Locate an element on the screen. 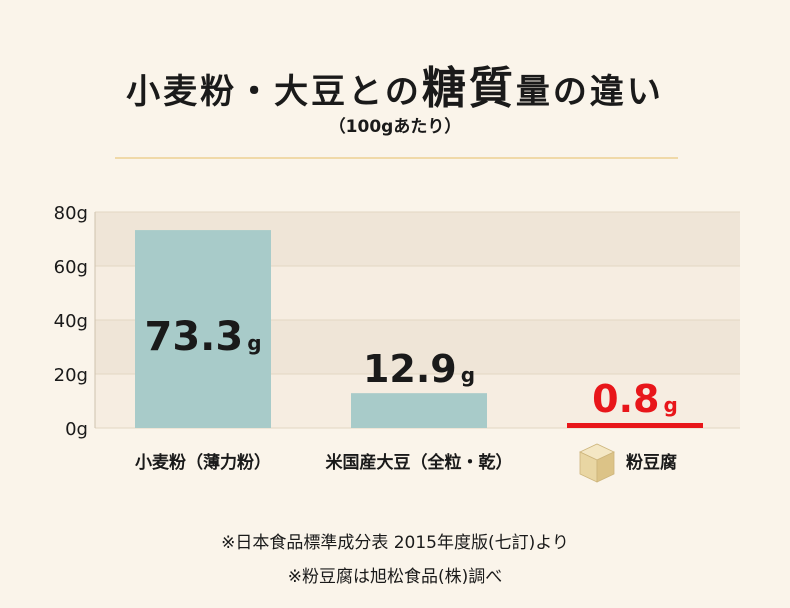 The height and width of the screenshot is (608, 790). y-tick-label: 60g is located at coordinates (71, 267).